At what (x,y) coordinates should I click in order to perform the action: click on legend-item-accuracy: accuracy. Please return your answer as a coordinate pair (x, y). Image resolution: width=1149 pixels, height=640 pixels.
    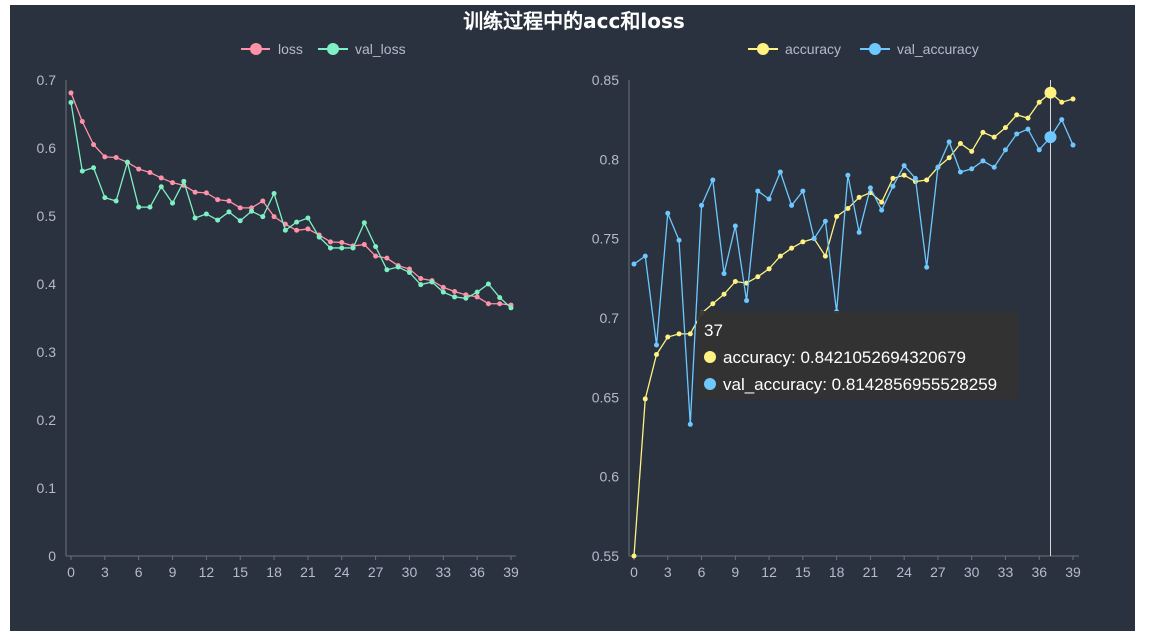
    Looking at the image, I should click on (794, 49).